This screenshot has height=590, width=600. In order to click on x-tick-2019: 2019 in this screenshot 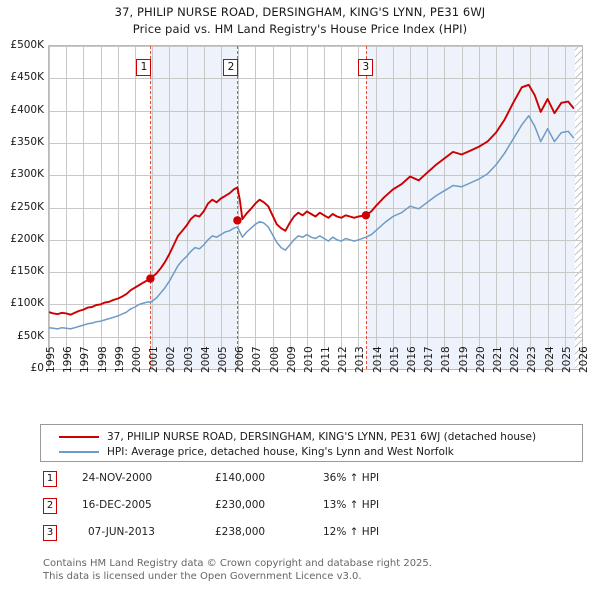, I will do `click(463, 359)`.